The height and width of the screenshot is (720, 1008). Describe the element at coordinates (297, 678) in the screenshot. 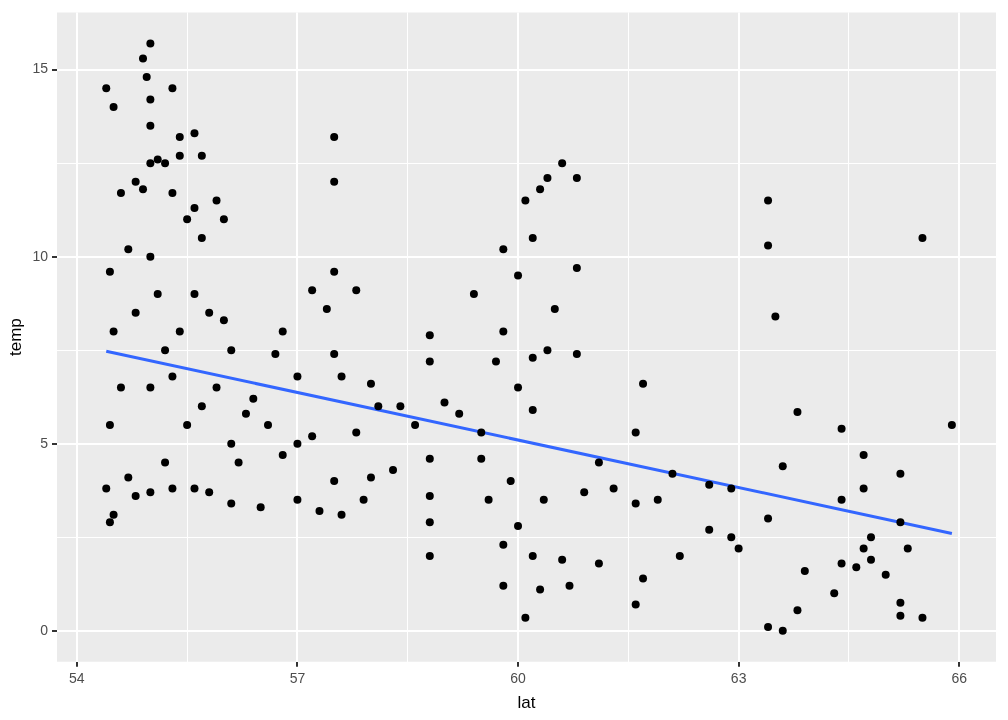

I see `x-tick-label: 57` at that location.